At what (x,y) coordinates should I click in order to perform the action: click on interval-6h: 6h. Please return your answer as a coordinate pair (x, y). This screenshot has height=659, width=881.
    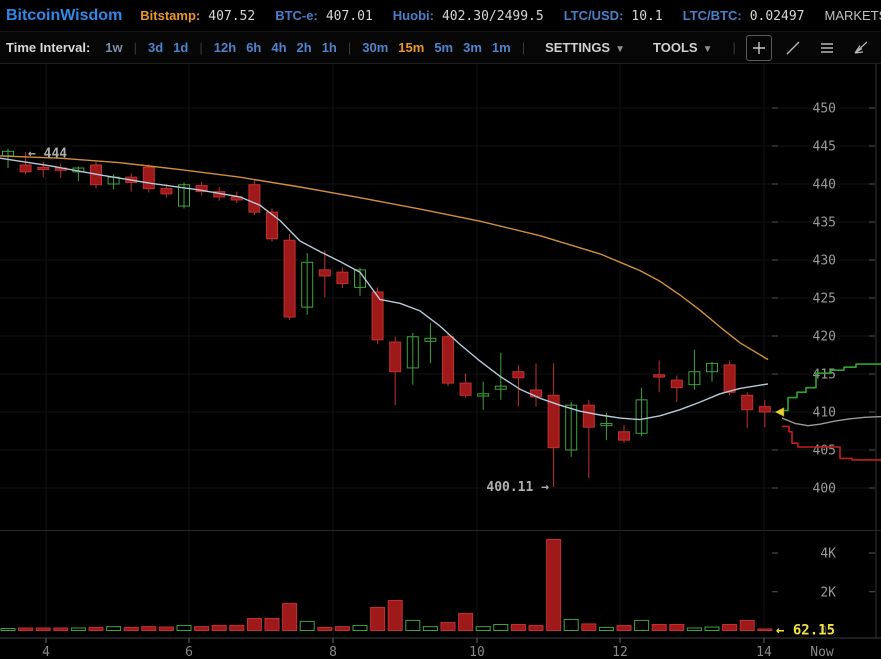
    Looking at the image, I should click on (254, 47).